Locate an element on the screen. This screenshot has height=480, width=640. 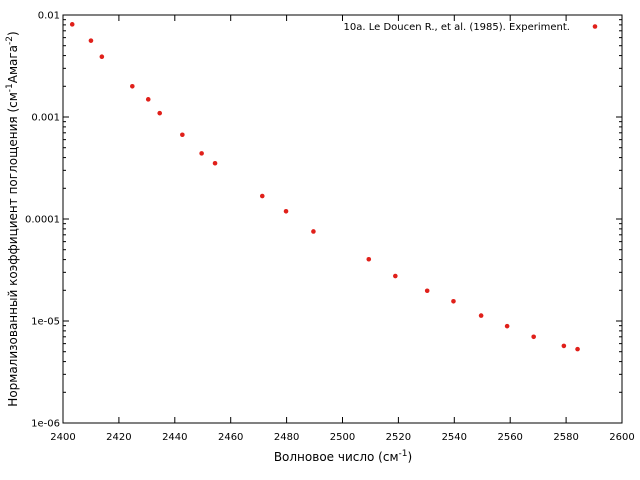
y-tick-label: 0.01 is located at coordinates (49, 16).